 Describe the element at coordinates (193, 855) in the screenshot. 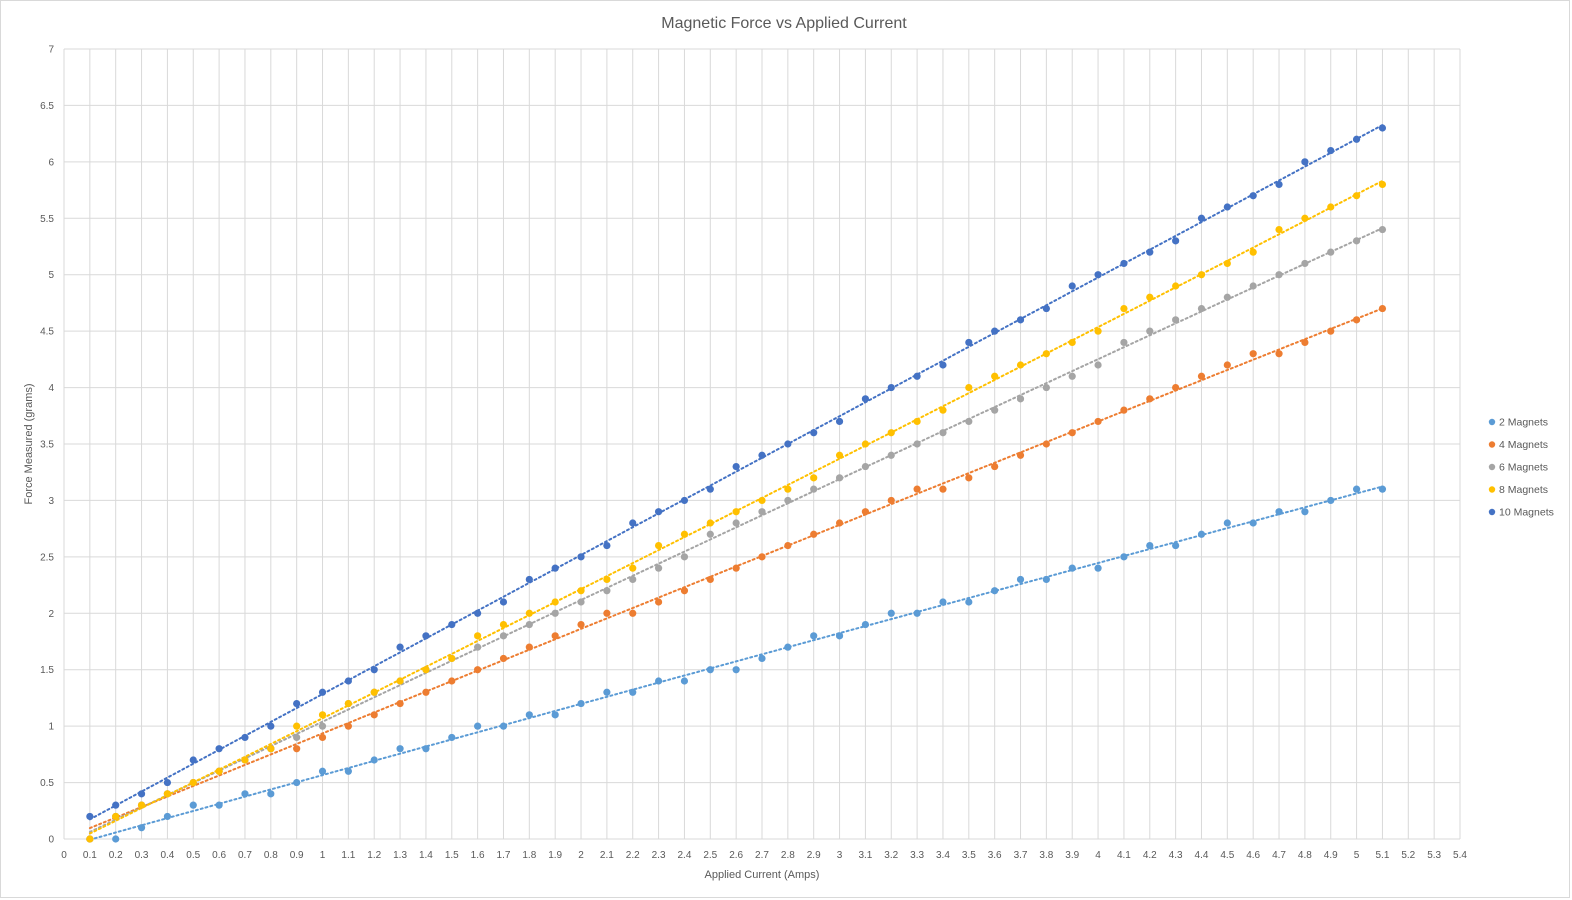

I see `x-tick-label: 0.5` at that location.